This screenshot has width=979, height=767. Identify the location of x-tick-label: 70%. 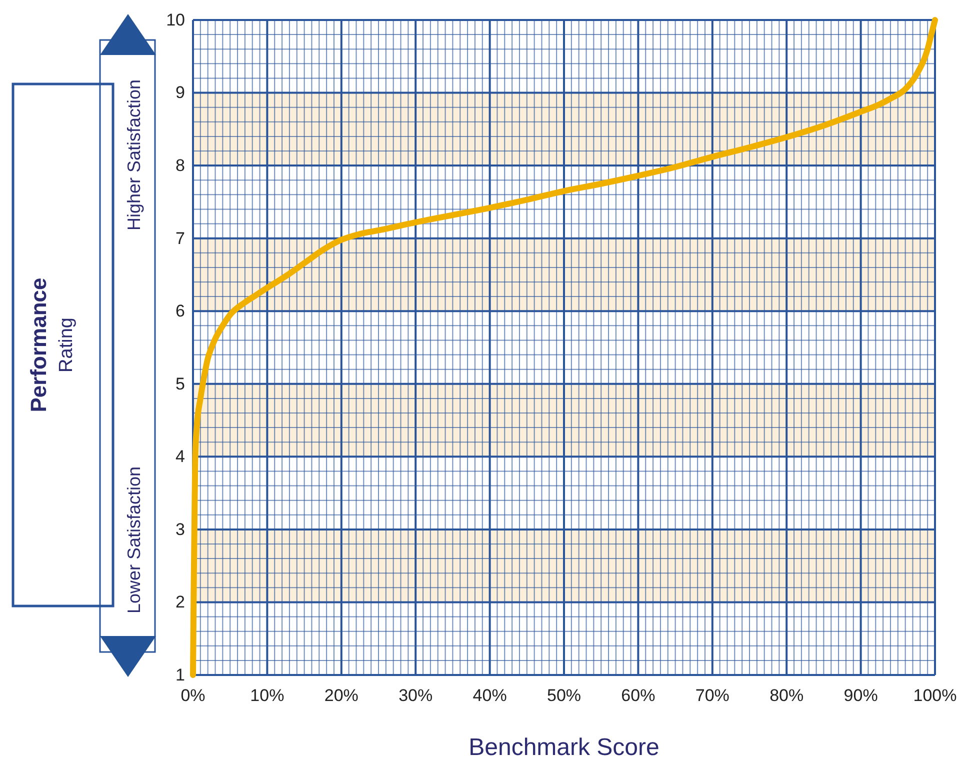
(712, 696).